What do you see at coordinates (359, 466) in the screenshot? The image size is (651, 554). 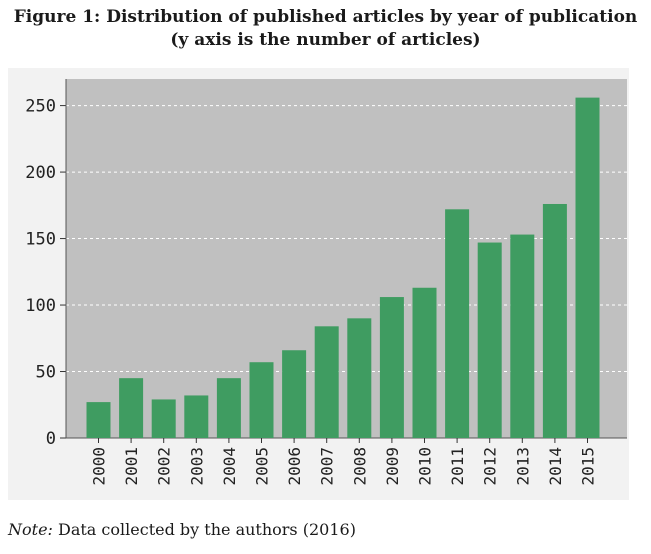 I see `x-tick-label: 2008` at bounding box center [359, 466].